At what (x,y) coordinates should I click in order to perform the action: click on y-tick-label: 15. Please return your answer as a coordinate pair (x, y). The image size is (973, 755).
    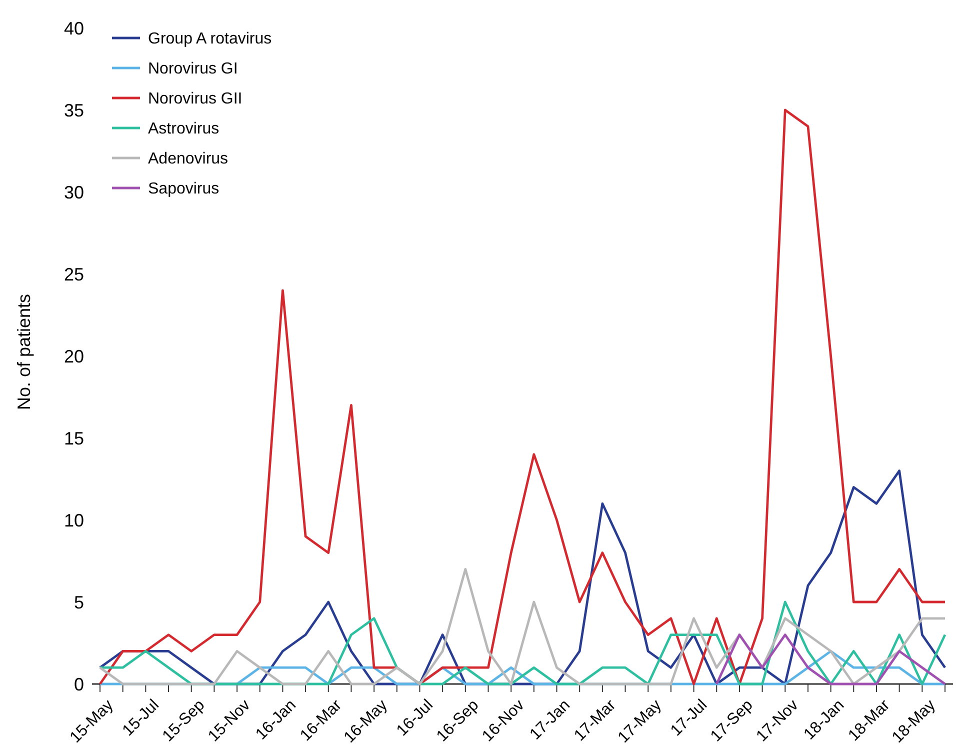
    Looking at the image, I should click on (74, 438).